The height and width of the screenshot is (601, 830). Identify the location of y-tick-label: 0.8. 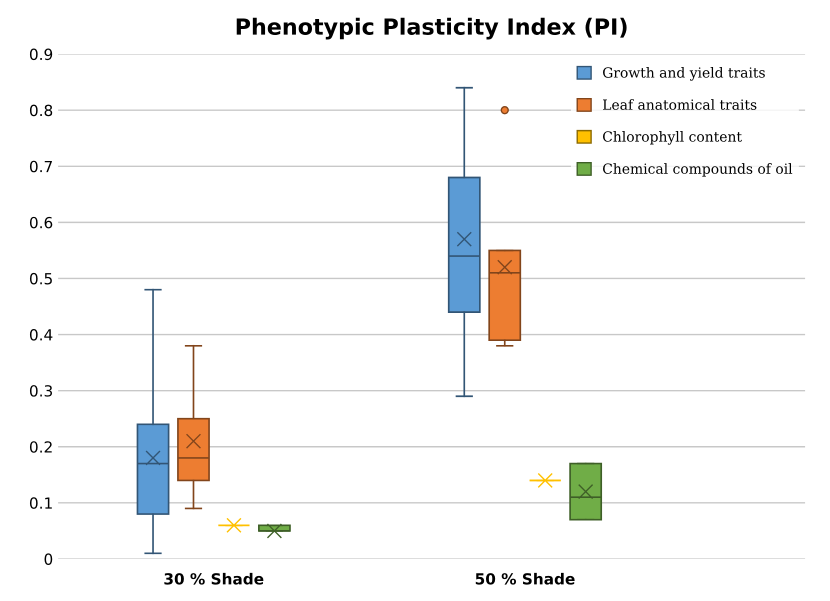
(41, 110).